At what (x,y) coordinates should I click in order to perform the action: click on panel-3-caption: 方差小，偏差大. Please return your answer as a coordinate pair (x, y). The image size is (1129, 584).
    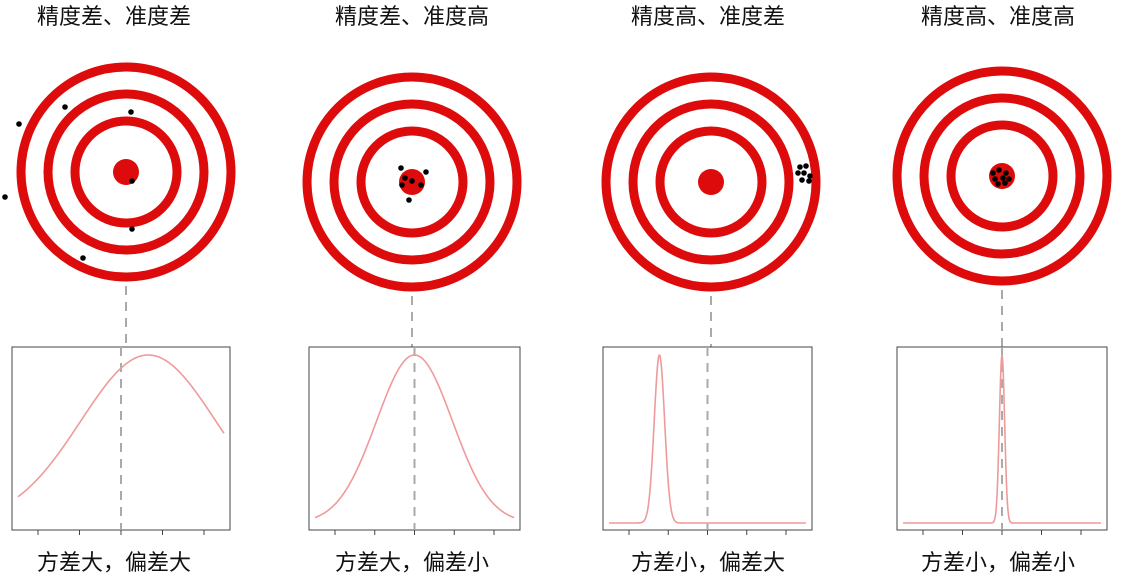
    Looking at the image, I should click on (707, 563).